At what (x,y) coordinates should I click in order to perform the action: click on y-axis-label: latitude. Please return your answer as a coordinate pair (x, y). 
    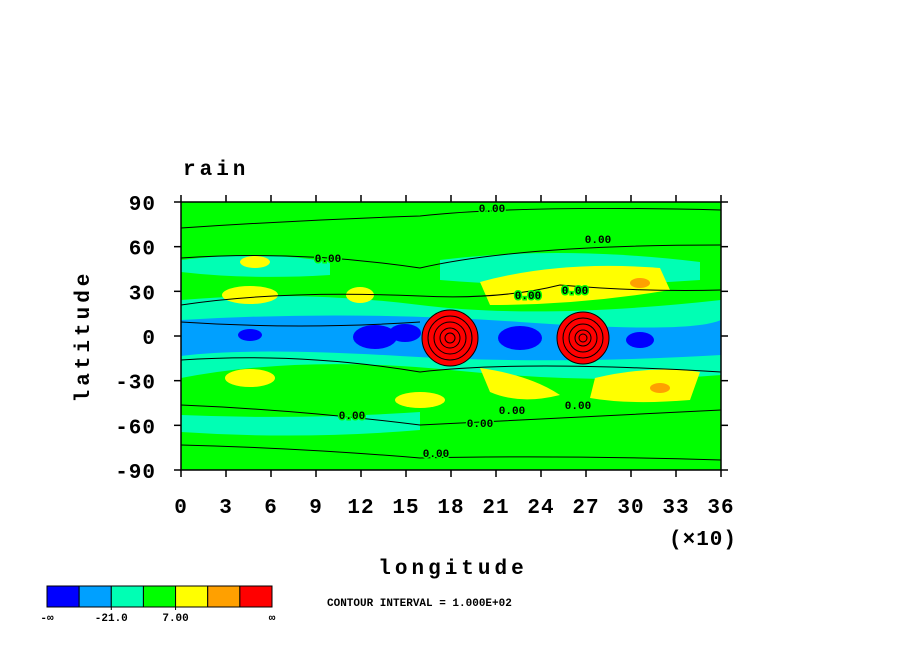
    Looking at the image, I should click on (84, 336).